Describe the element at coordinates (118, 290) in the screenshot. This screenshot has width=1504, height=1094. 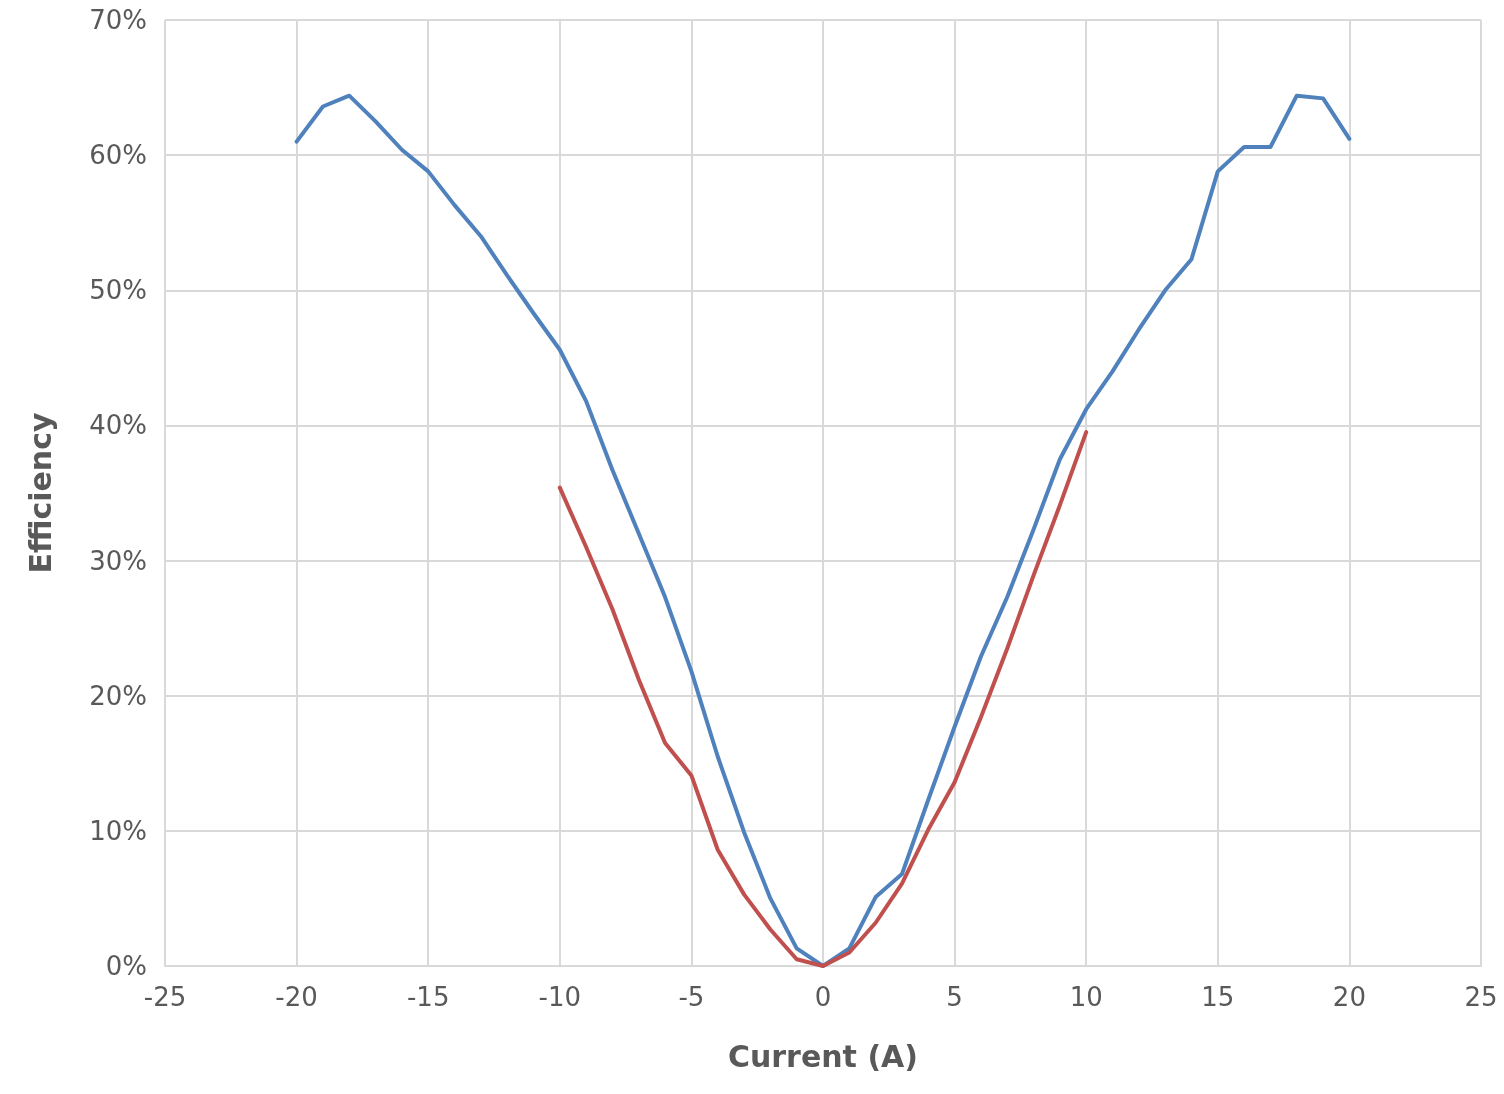
I see `y-tick-label: 50%` at that location.